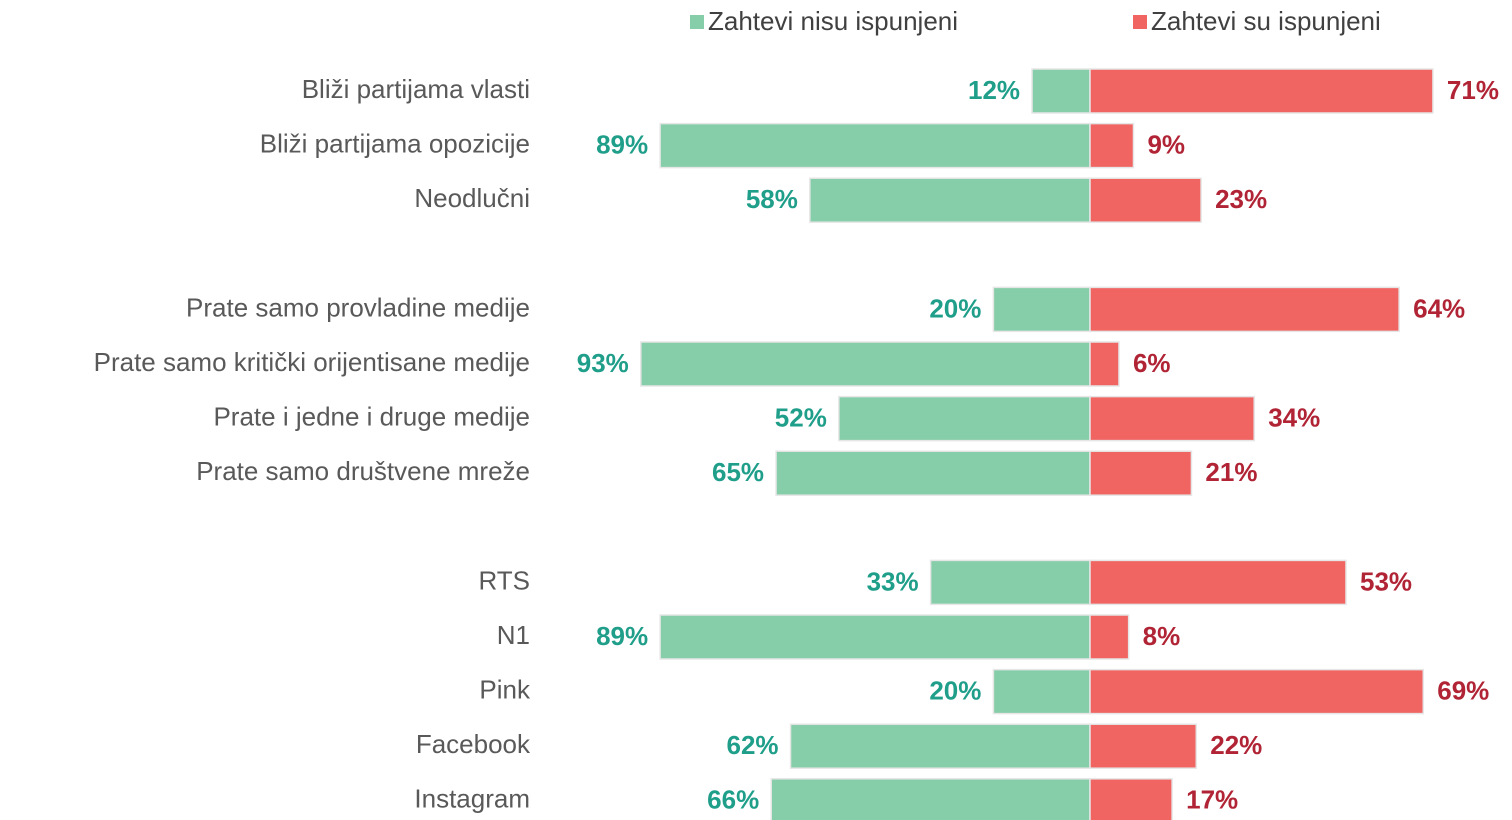 Image resolution: width=1512 pixels, height=820 pixels. Describe the element at coordinates (994, 90) in the screenshot. I see `value-label: 12%` at that location.